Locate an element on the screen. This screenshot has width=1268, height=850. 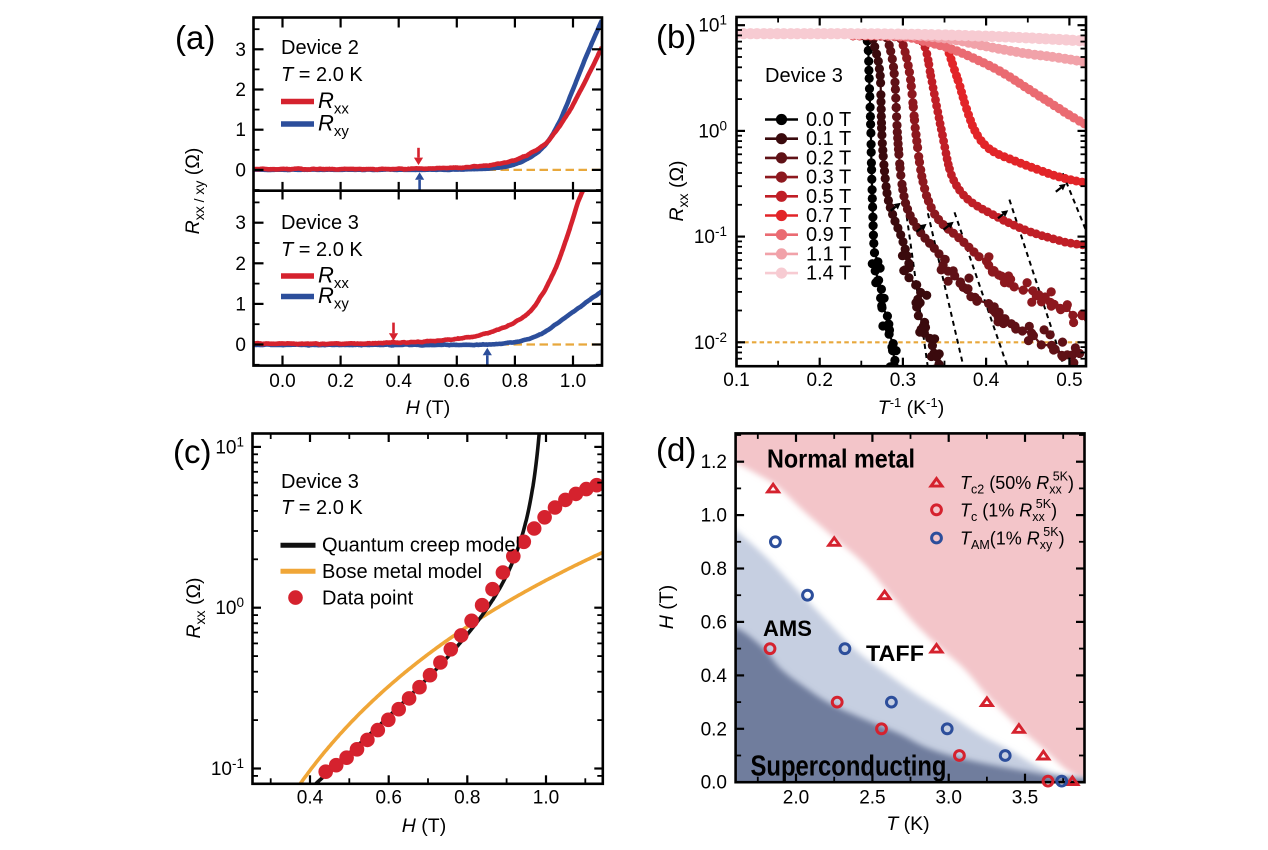
svg-text: 3.5 is located at coordinates (1025, 798).